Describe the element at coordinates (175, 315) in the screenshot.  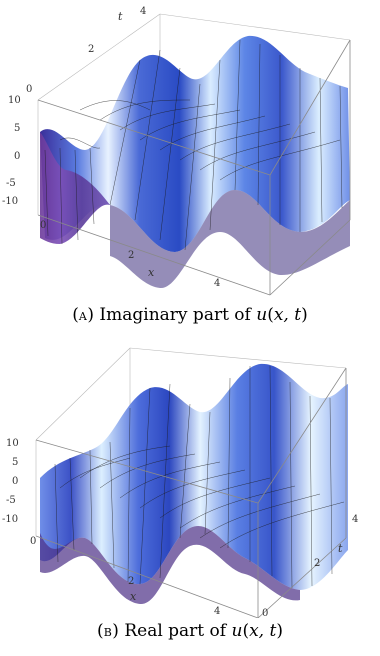
I see `caption-text: Imaginary part of` at that location.